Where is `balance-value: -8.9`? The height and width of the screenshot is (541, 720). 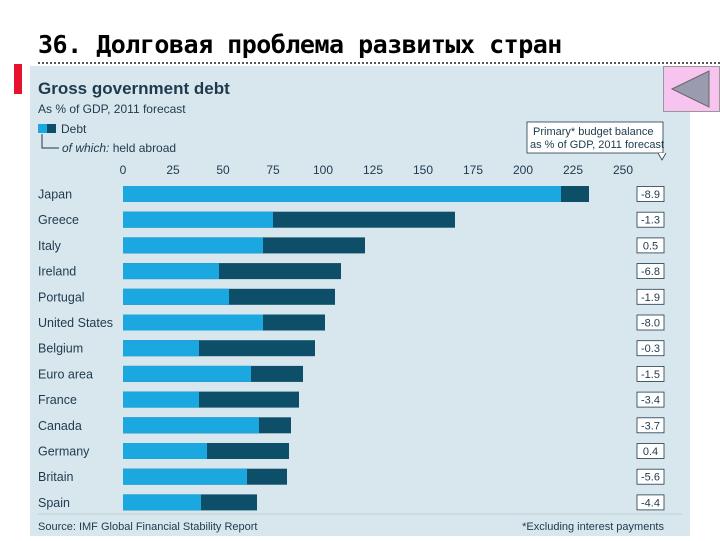 balance-value: -8.9 is located at coordinates (650, 195).